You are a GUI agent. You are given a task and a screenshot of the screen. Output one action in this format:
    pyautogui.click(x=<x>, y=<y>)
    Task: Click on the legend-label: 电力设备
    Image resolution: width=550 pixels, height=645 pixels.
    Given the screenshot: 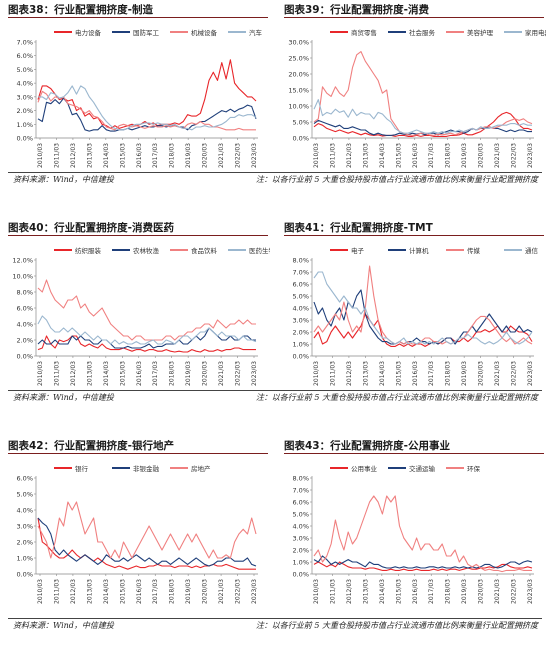 What is the action you would take?
    pyautogui.click(x=88, y=32)
    